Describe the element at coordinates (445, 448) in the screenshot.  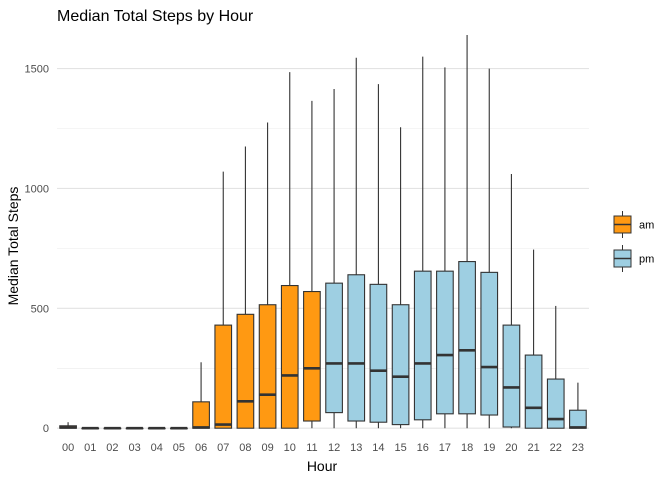
I see `x-tick-label: 17` at that location.